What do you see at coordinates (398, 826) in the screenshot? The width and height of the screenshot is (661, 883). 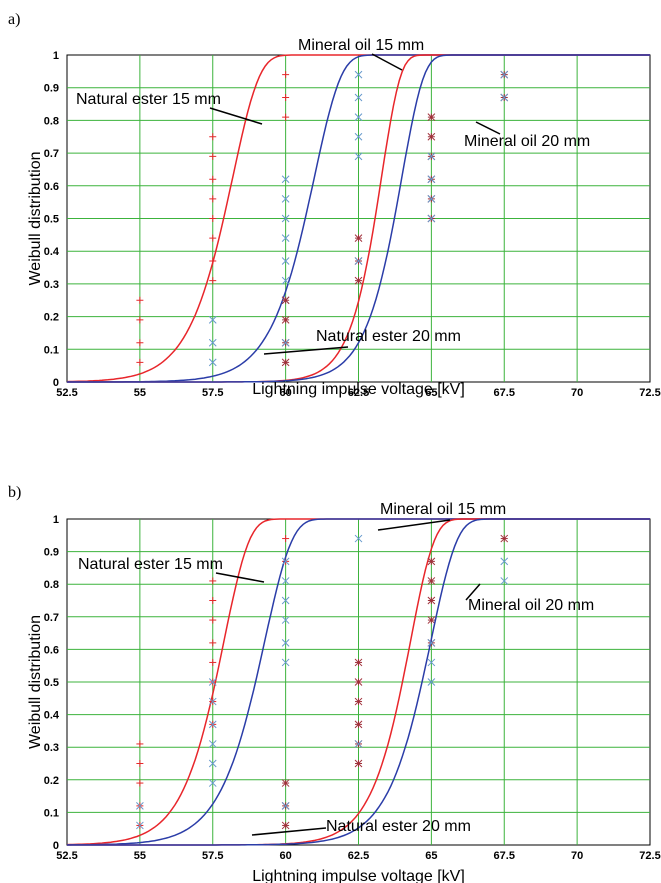 I see `annotation-label: Natural ester 20 mm` at bounding box center [398, 826].